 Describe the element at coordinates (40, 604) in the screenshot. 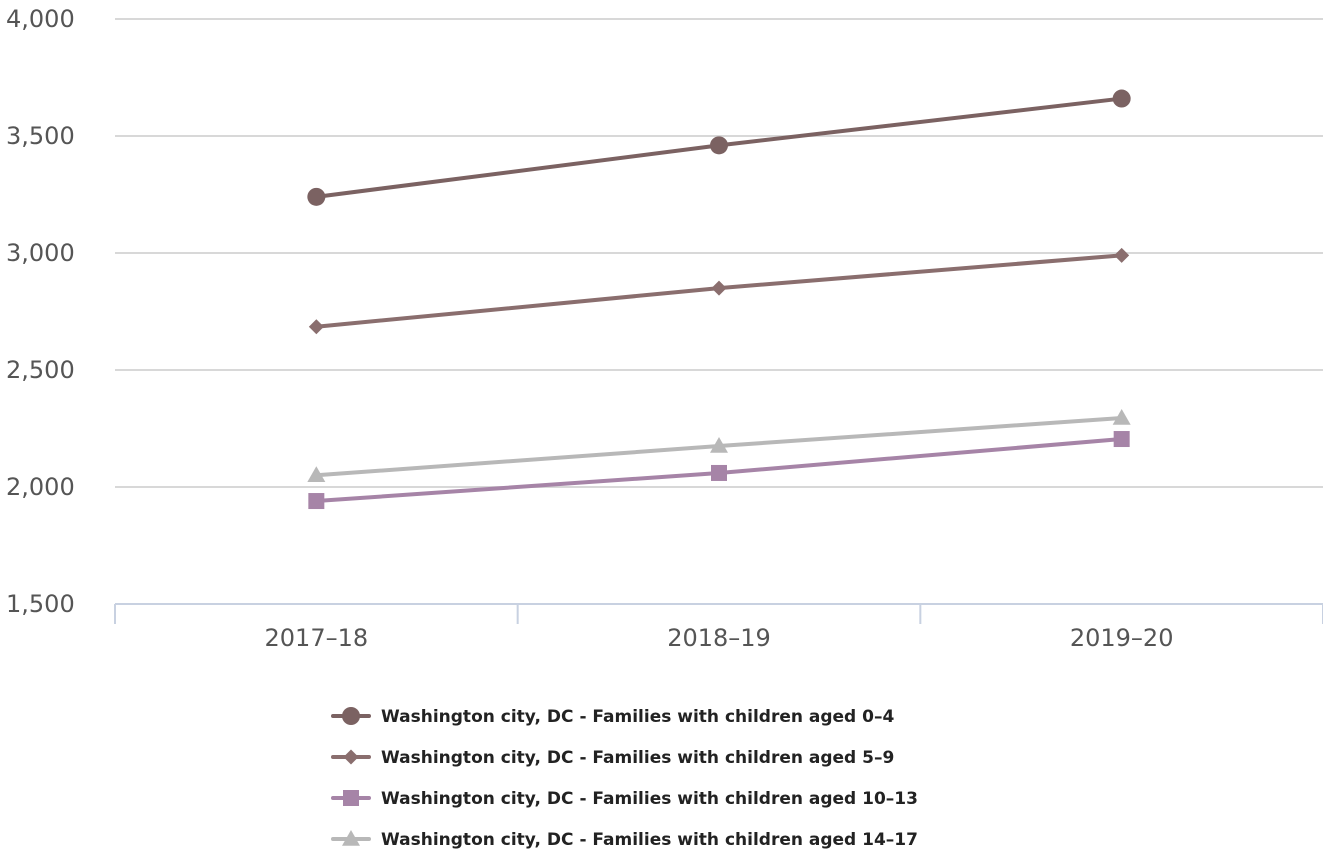

I see `y-tick-label: 1,500` at that location.